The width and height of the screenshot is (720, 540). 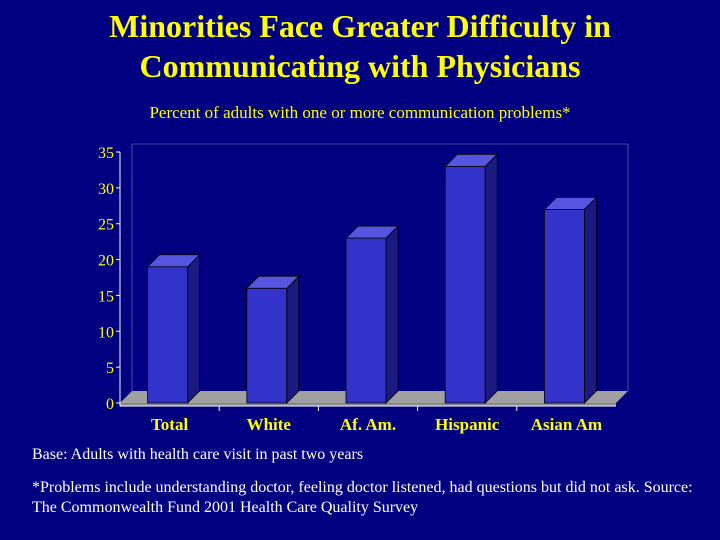 What do you see at coordinates (368, 404) in the screenshot?
I see `chart-floor-front` at bounding box center [368, 404].